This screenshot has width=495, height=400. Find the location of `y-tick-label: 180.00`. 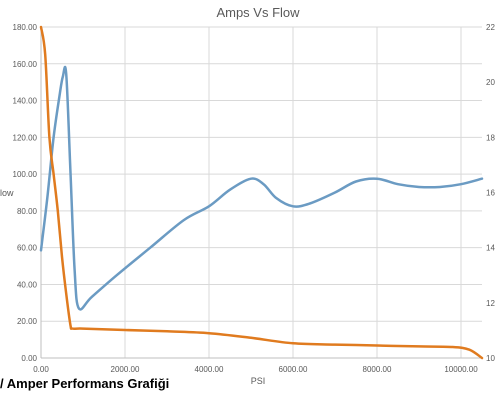

y-tick-label: 180.00 is located at coordinates (25, 27).